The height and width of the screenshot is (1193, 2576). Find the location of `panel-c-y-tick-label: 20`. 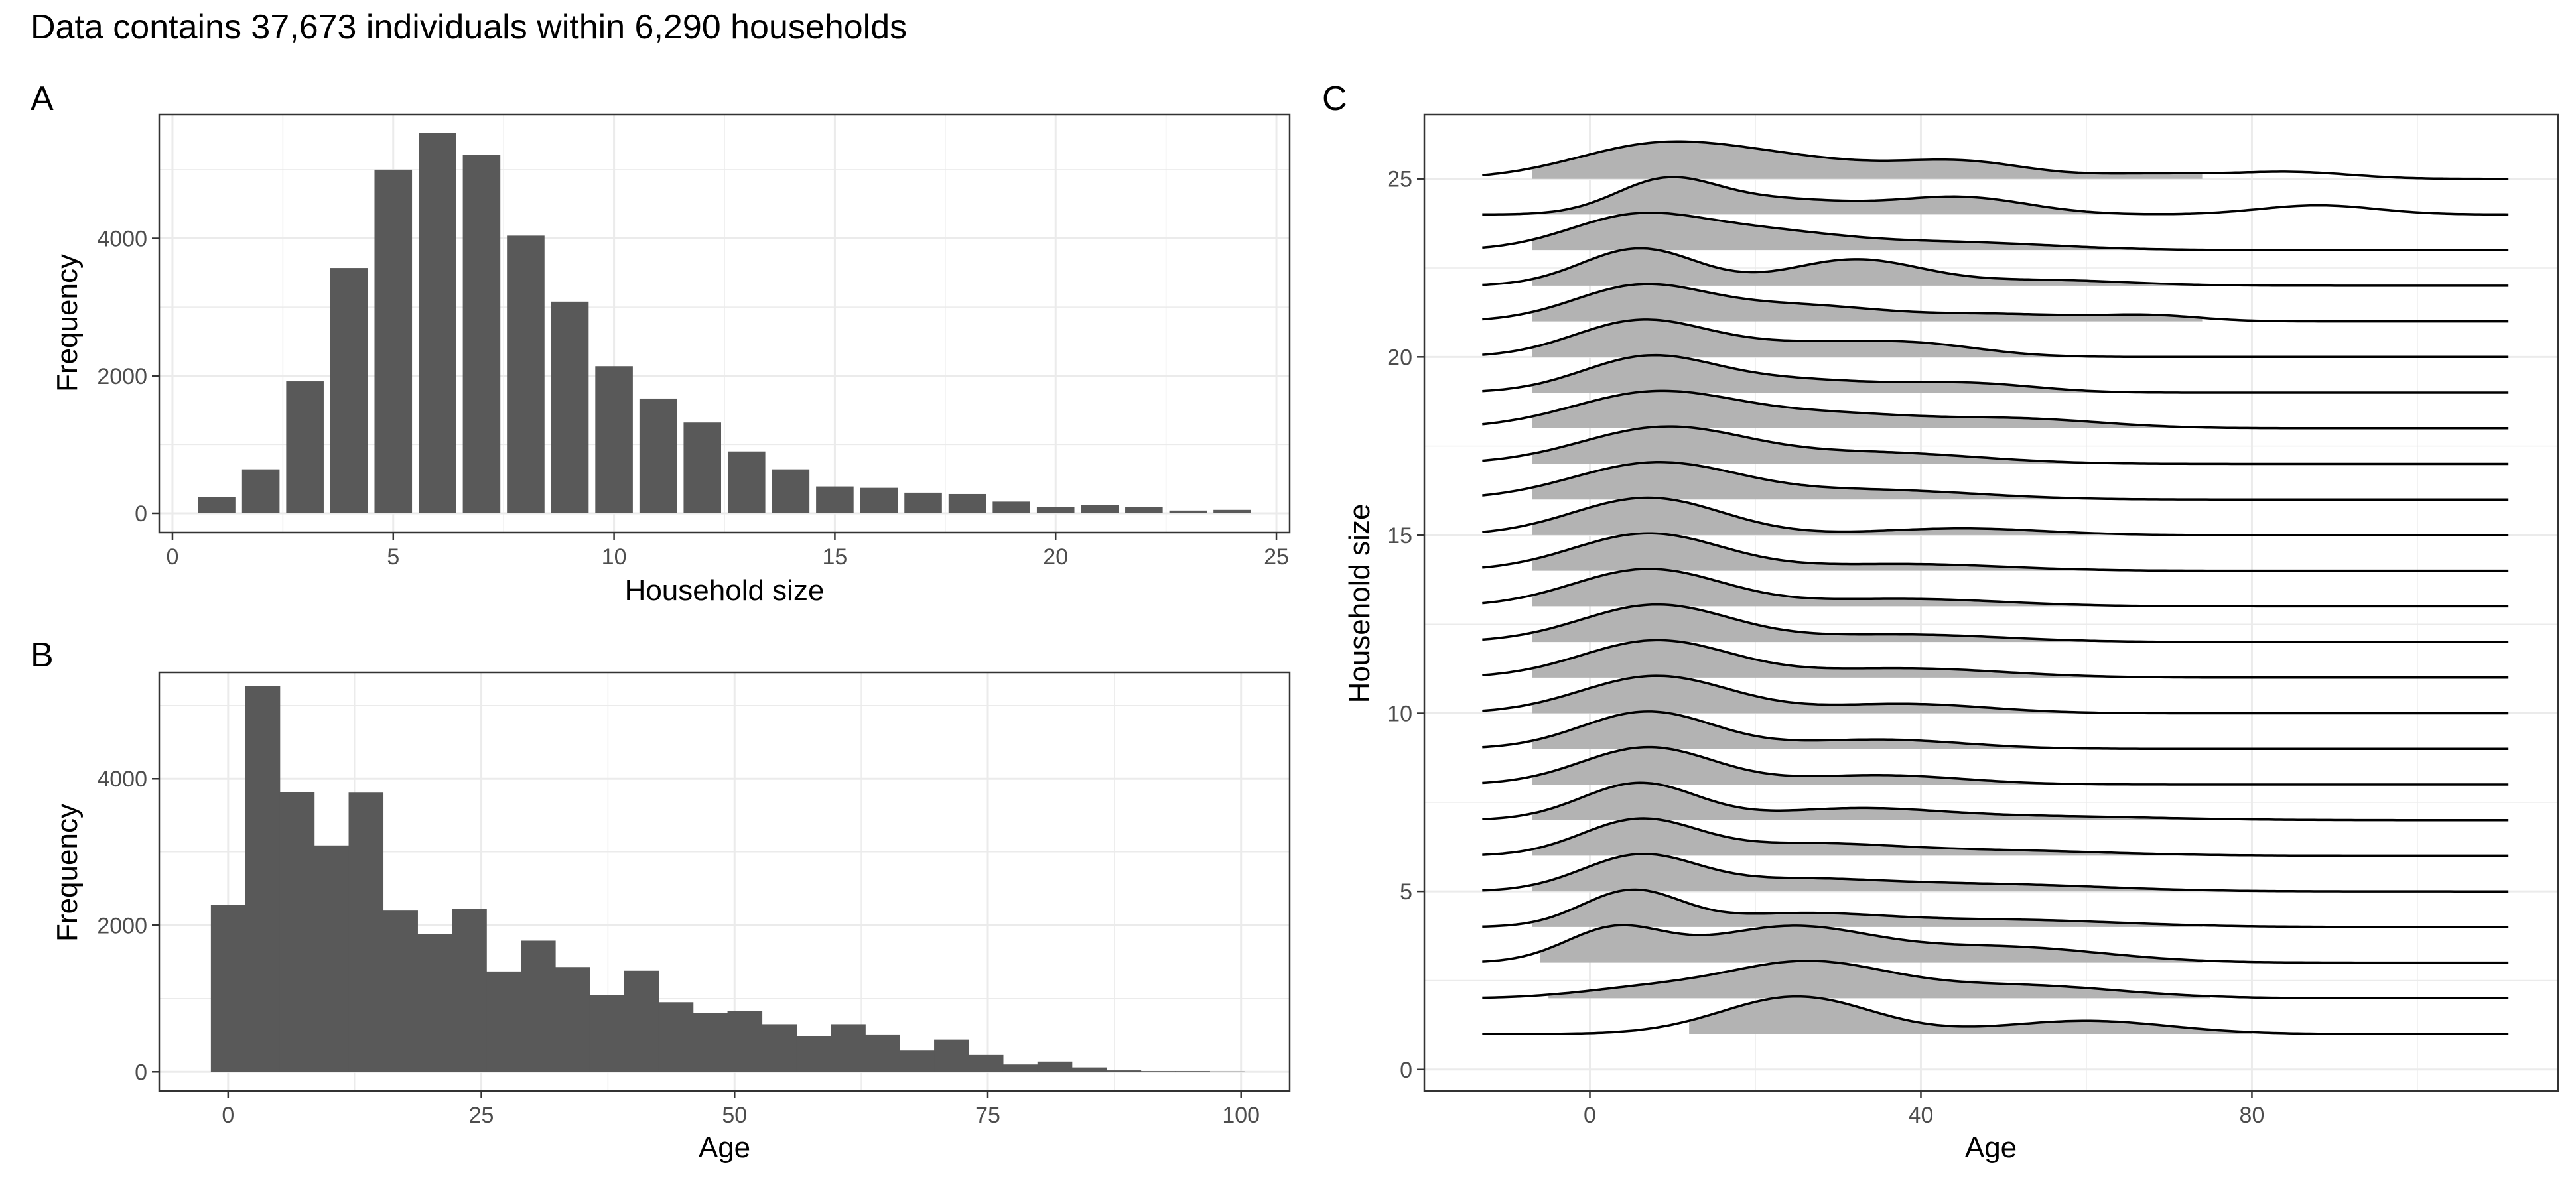

panel-c-y-tick-label: 20 is located at coordinates (1400, 357).